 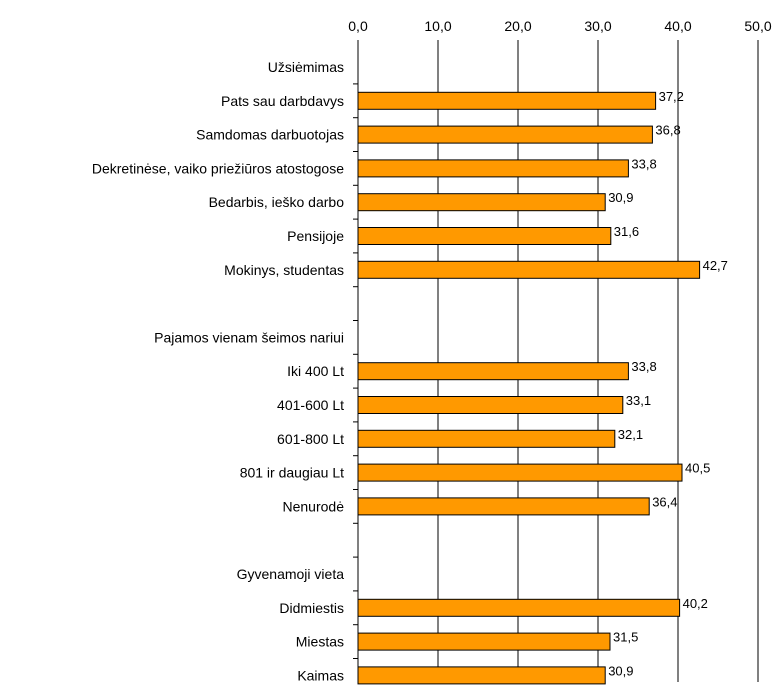 What do you see at coordinates (270, 135) in the screenshot?
I see `category-label: Samdomas darbuotojas` at bounding box center [270, 135].